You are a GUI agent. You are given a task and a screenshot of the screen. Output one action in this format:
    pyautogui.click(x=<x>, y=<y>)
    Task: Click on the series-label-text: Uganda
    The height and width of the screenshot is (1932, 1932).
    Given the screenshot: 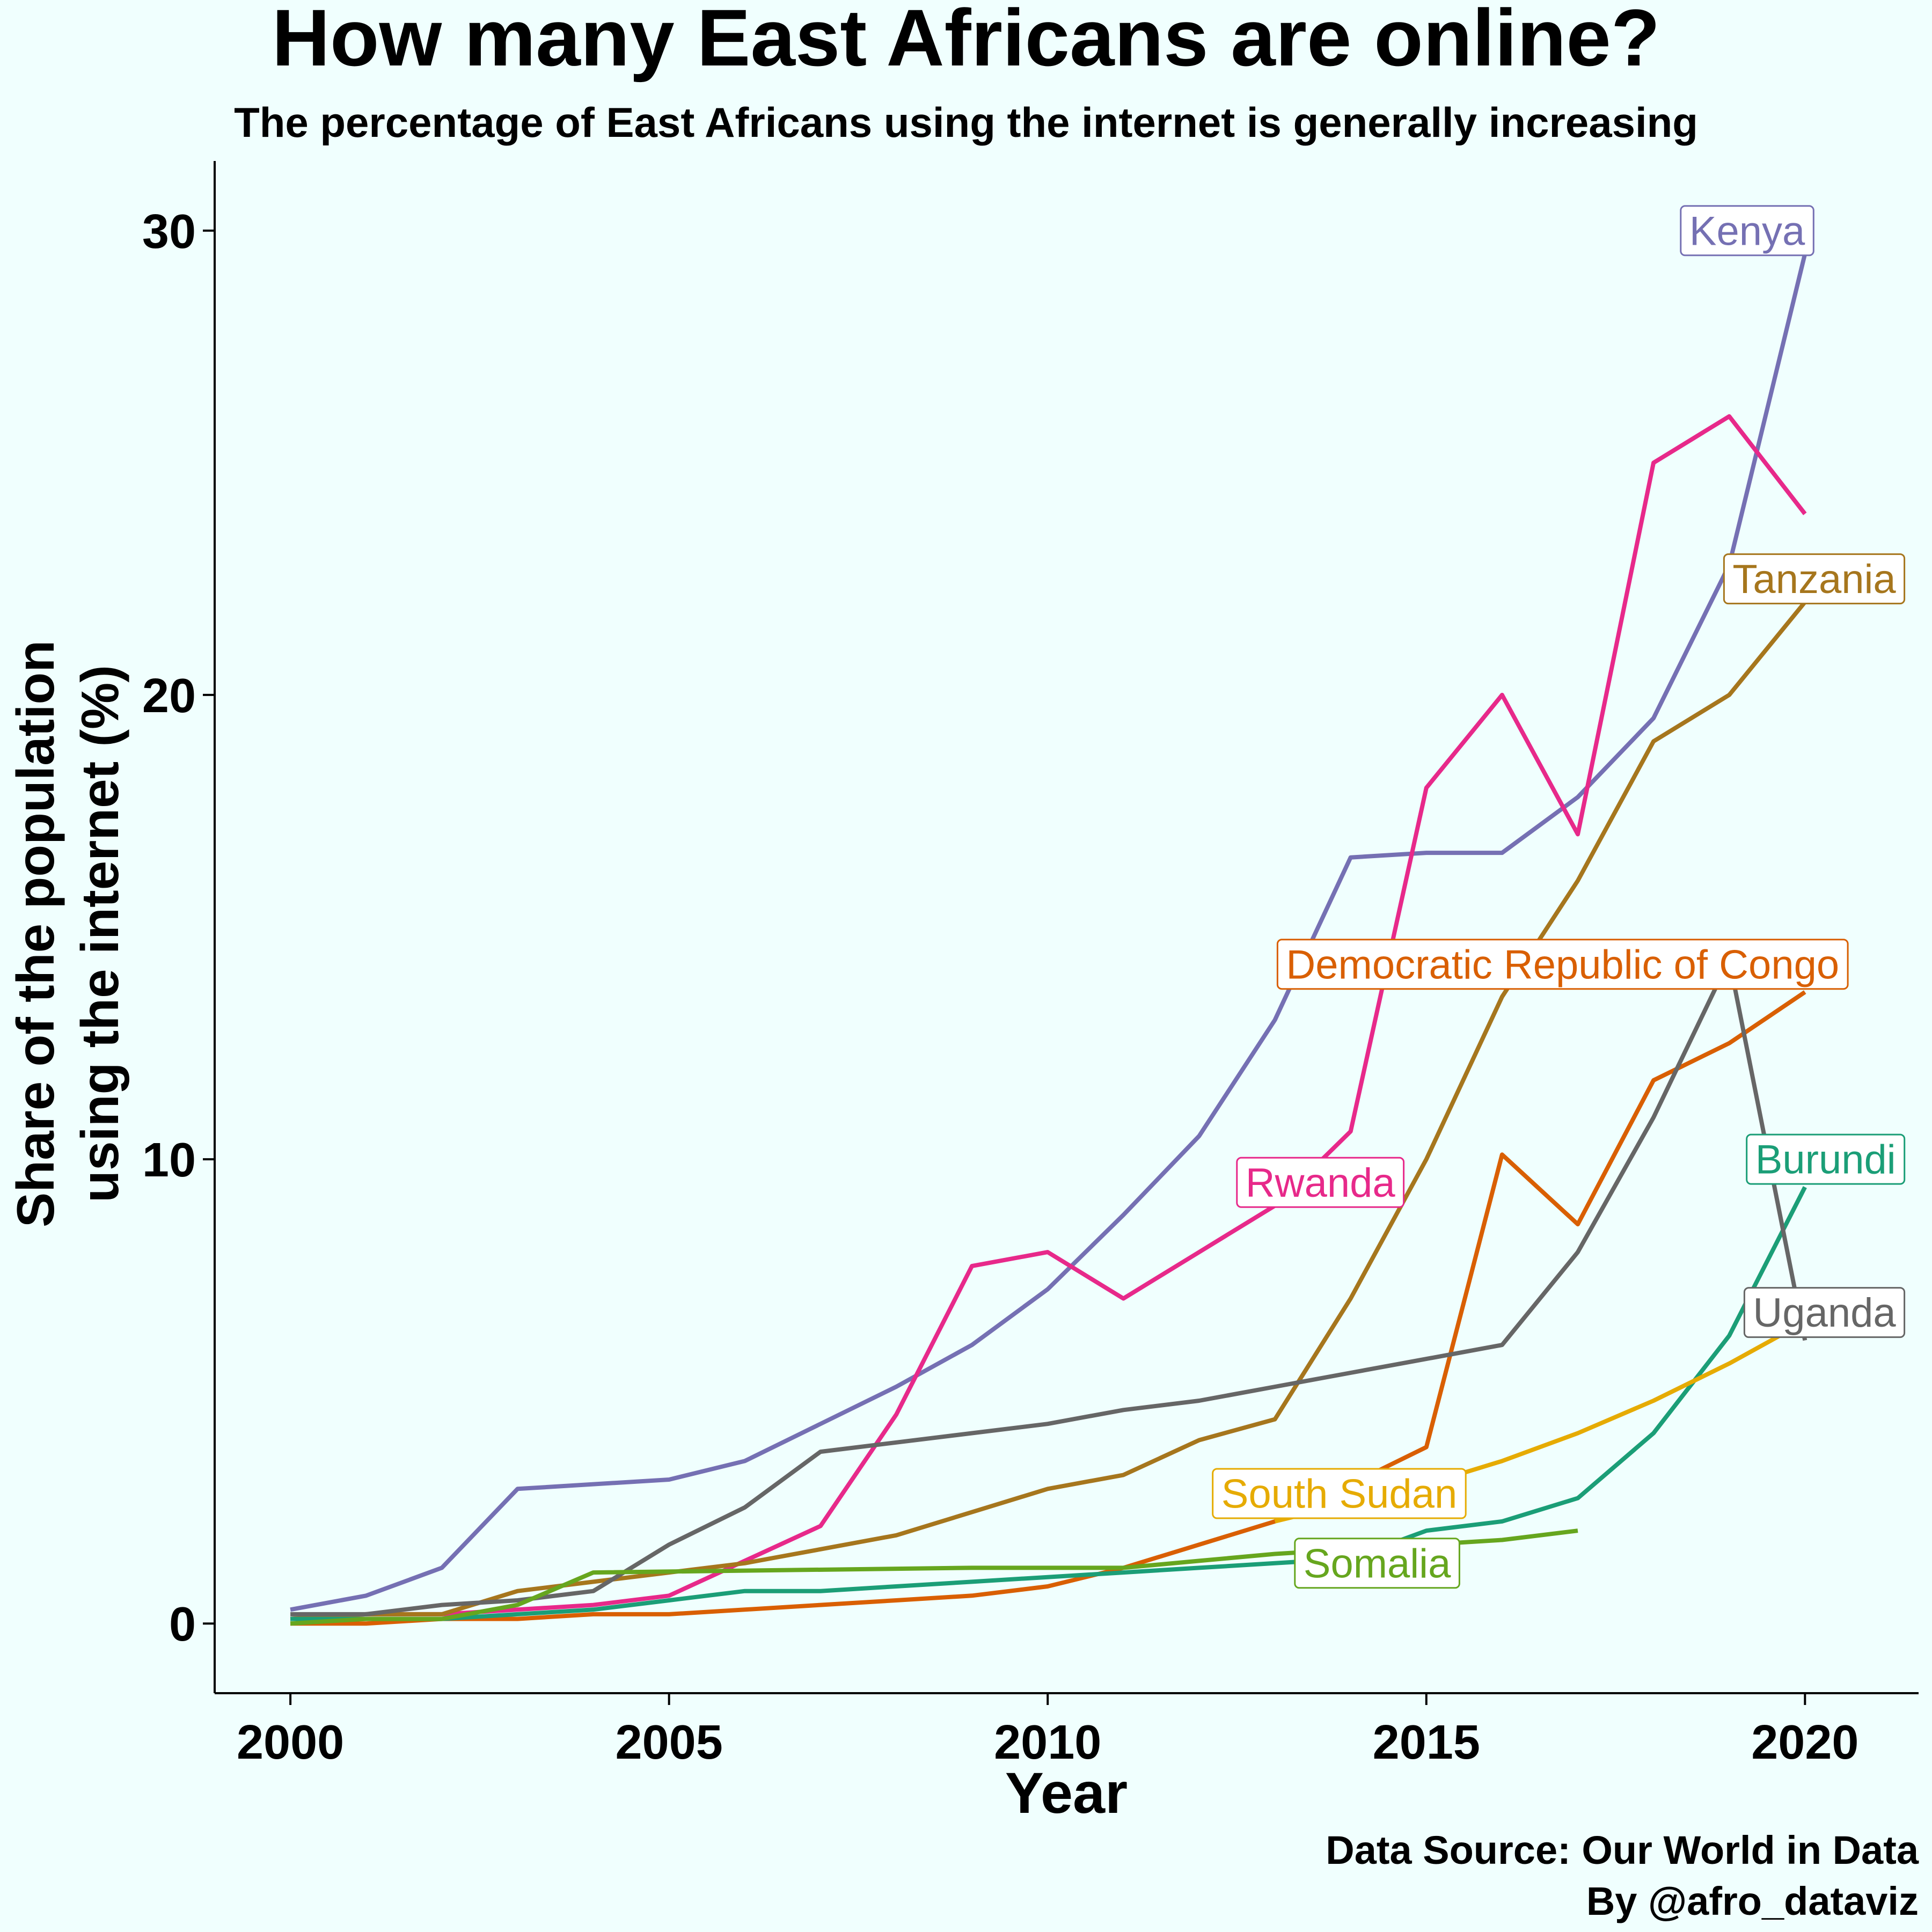 What is the action you would take?
    pyautogui.click(x=1824, y=1313)
    